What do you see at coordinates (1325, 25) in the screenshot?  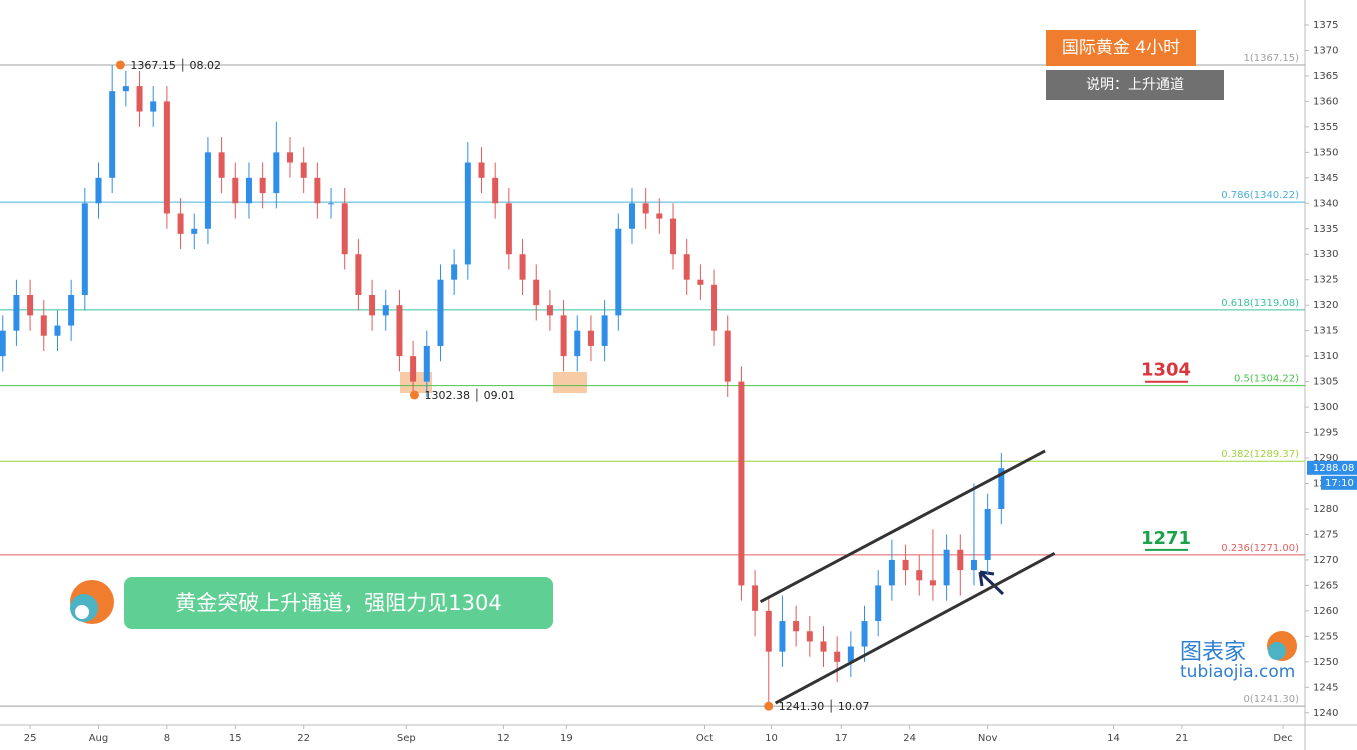 I see `y-tick-label: 1375` at bounding box center [1325, 25].